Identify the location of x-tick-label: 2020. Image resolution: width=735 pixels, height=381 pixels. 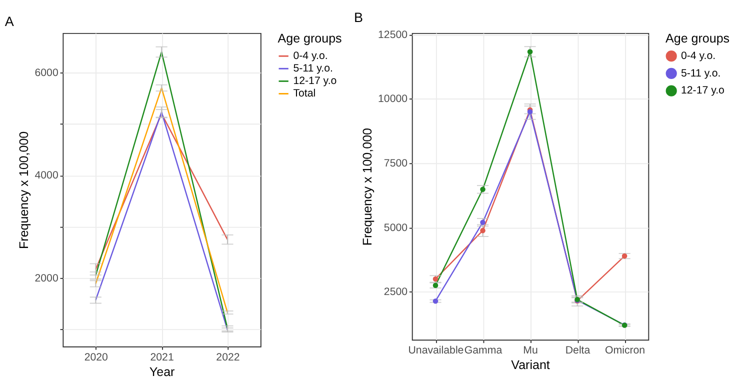
(96, 357).